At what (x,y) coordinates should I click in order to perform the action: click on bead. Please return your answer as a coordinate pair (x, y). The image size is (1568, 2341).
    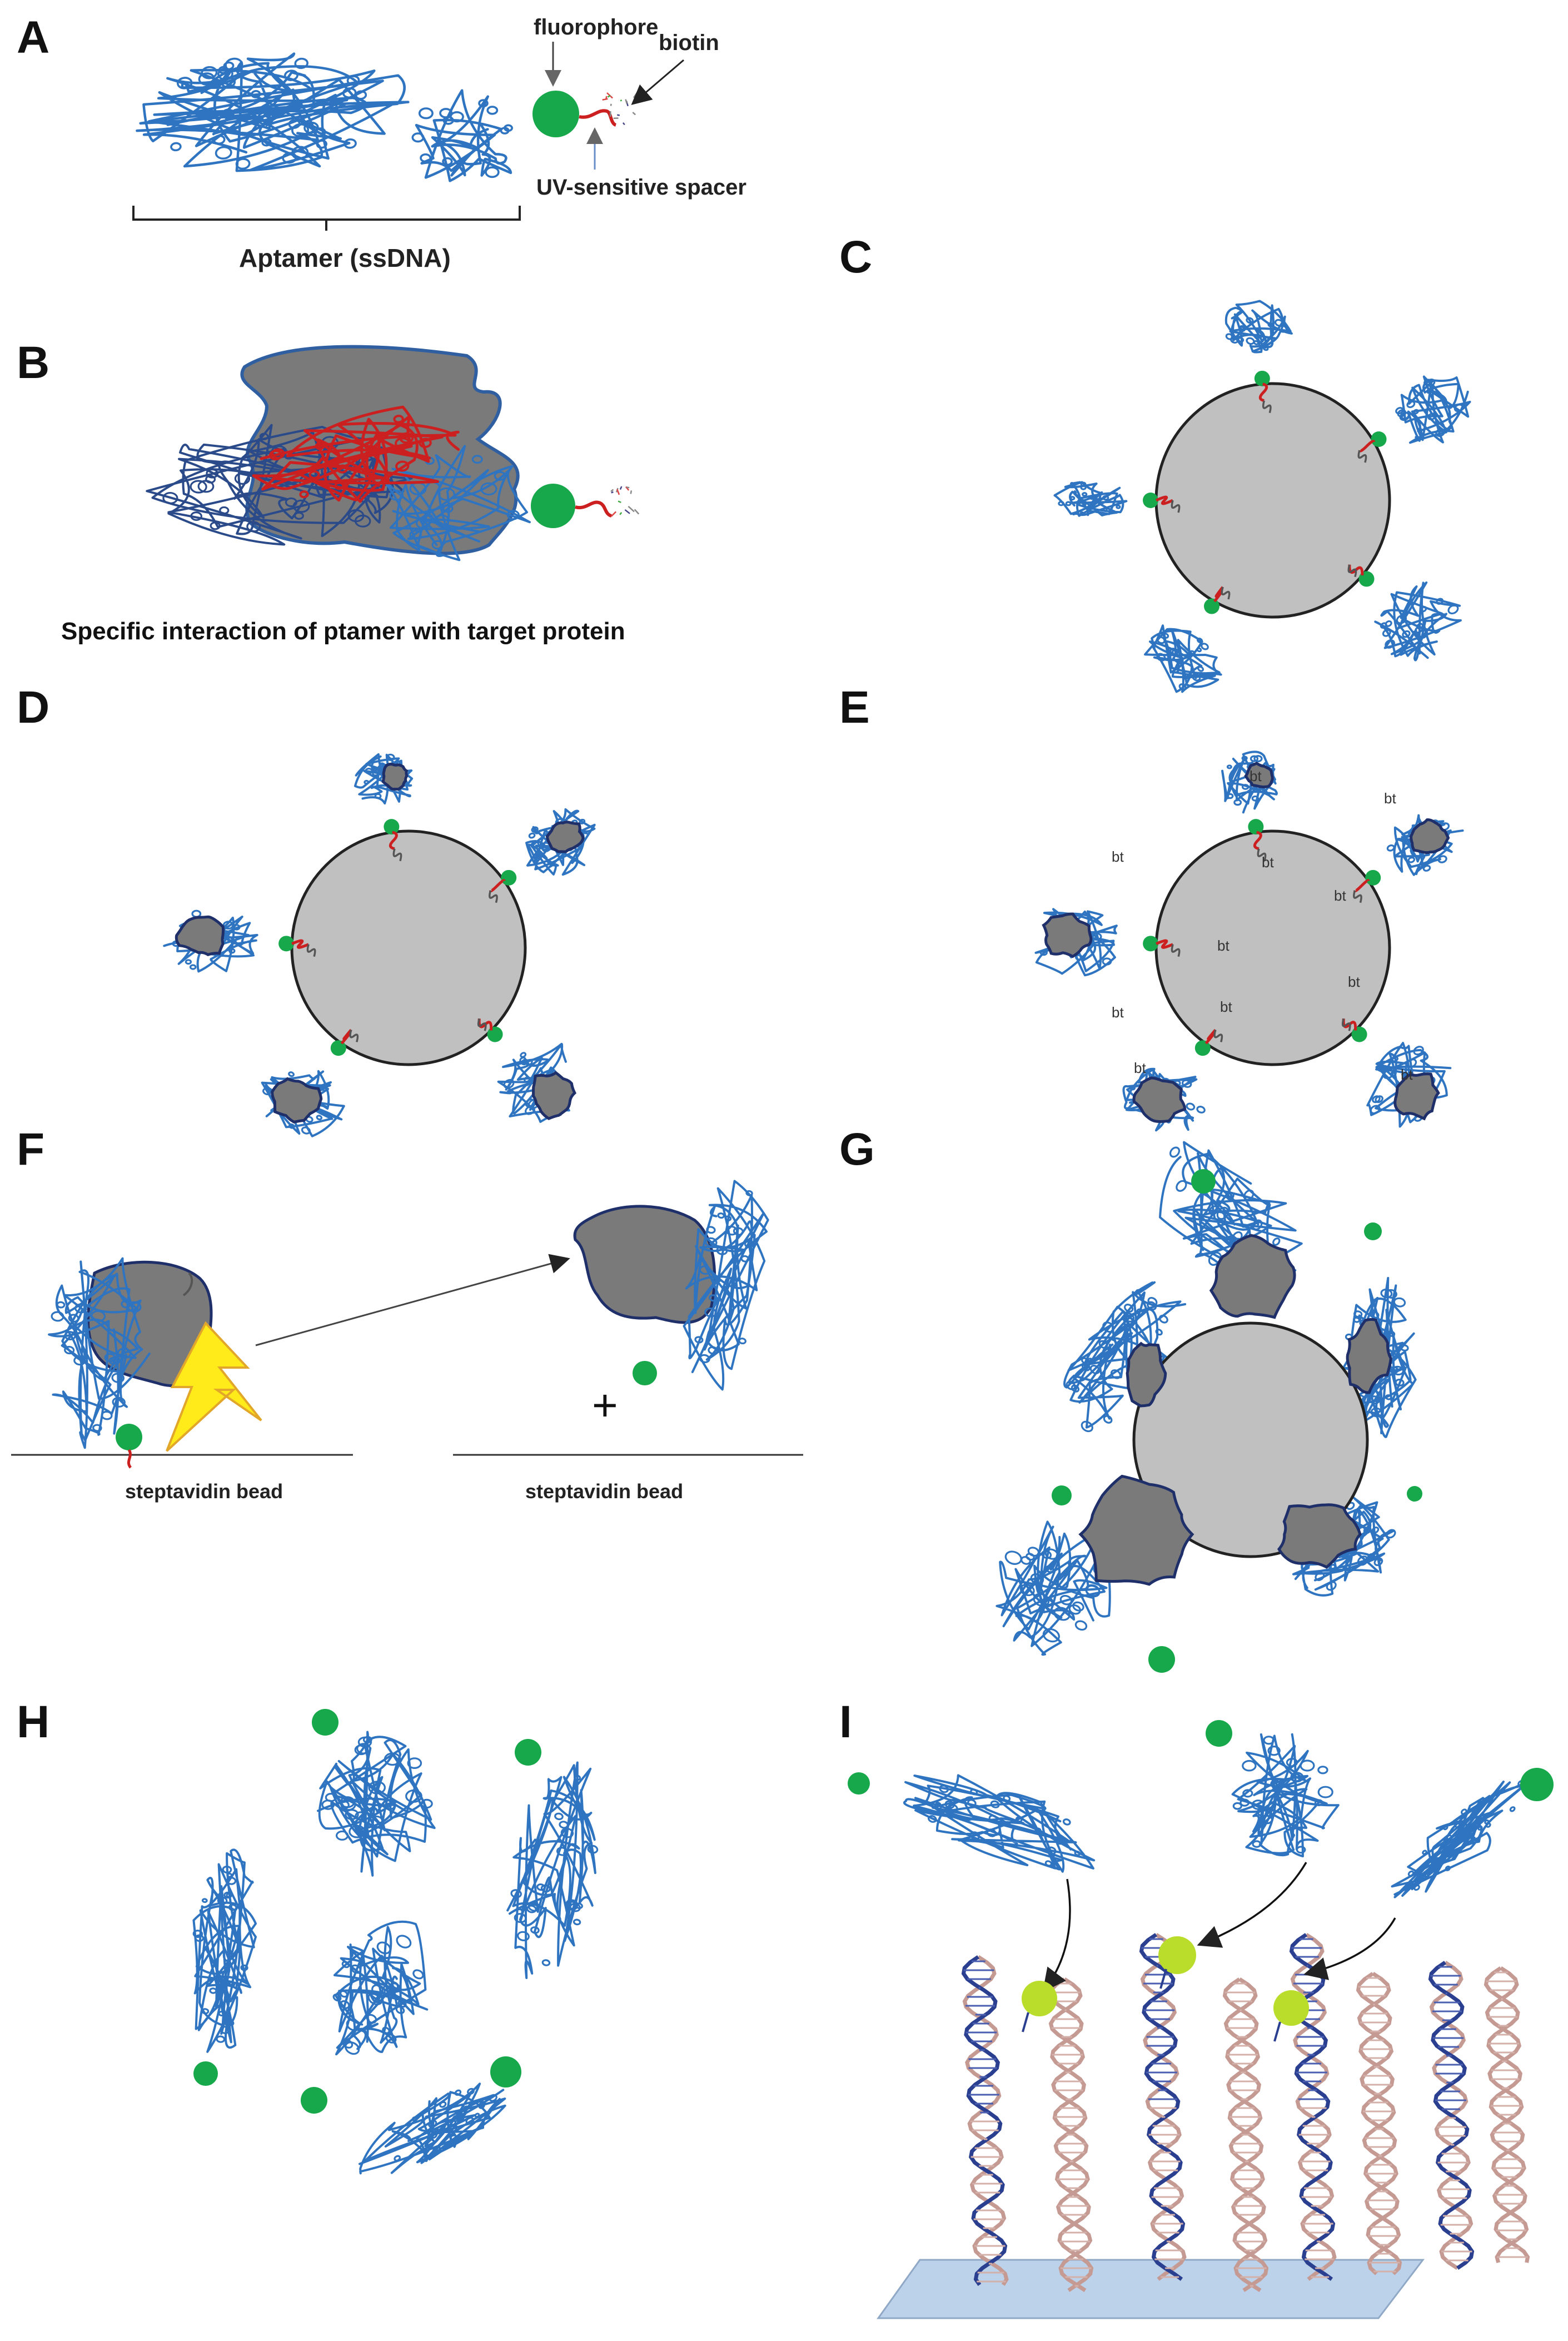
    Looking at the image, I should click on (1273, 500).